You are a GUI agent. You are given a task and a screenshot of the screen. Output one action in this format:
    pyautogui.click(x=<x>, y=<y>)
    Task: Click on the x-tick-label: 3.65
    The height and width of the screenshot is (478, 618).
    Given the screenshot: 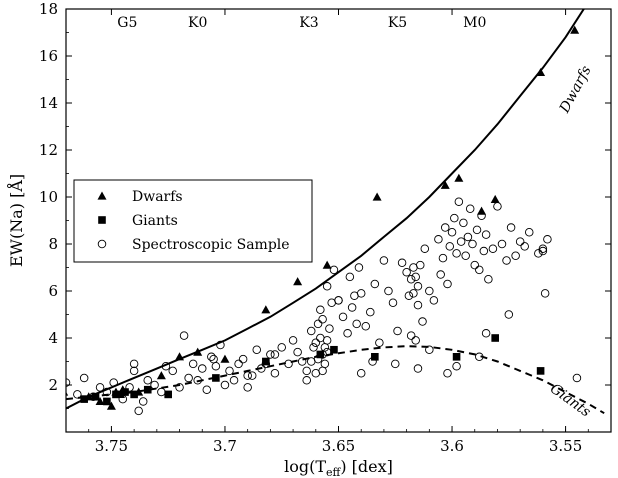 What is the action you would take?
    pyautogui.click(x=338, y=446)
    